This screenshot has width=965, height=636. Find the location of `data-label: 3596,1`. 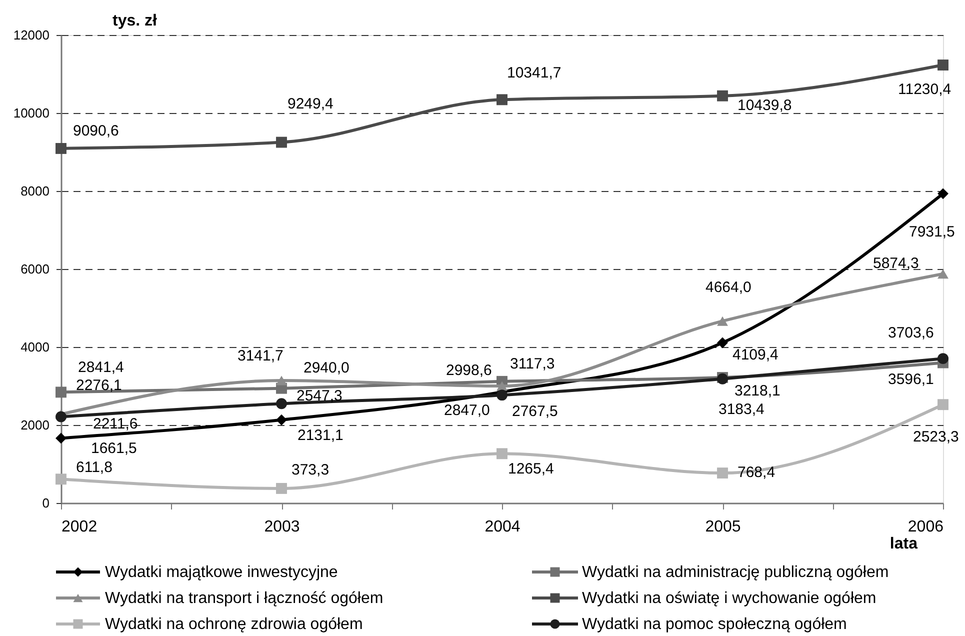

data-label: 3596,1 is located at coordinates (911, 379).